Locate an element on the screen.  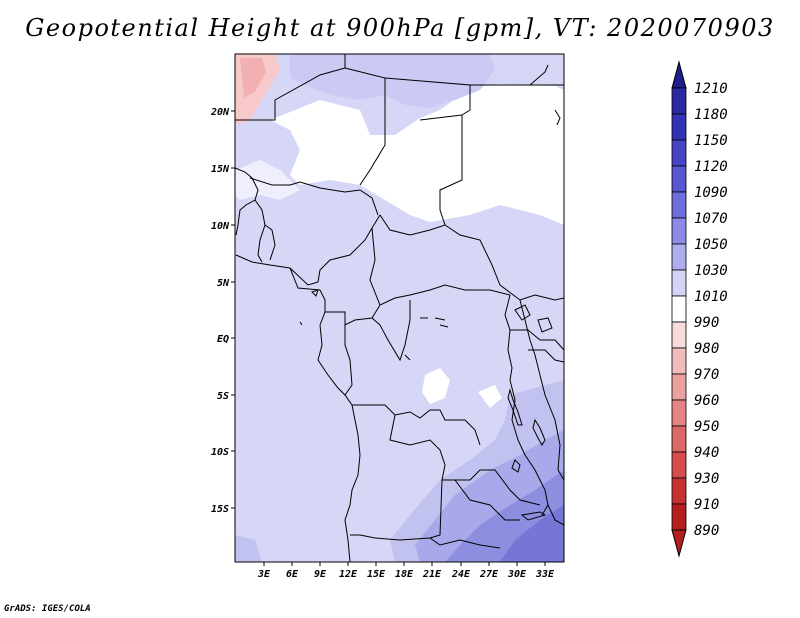
high-region-southwest is located at coordinates (248, 548).